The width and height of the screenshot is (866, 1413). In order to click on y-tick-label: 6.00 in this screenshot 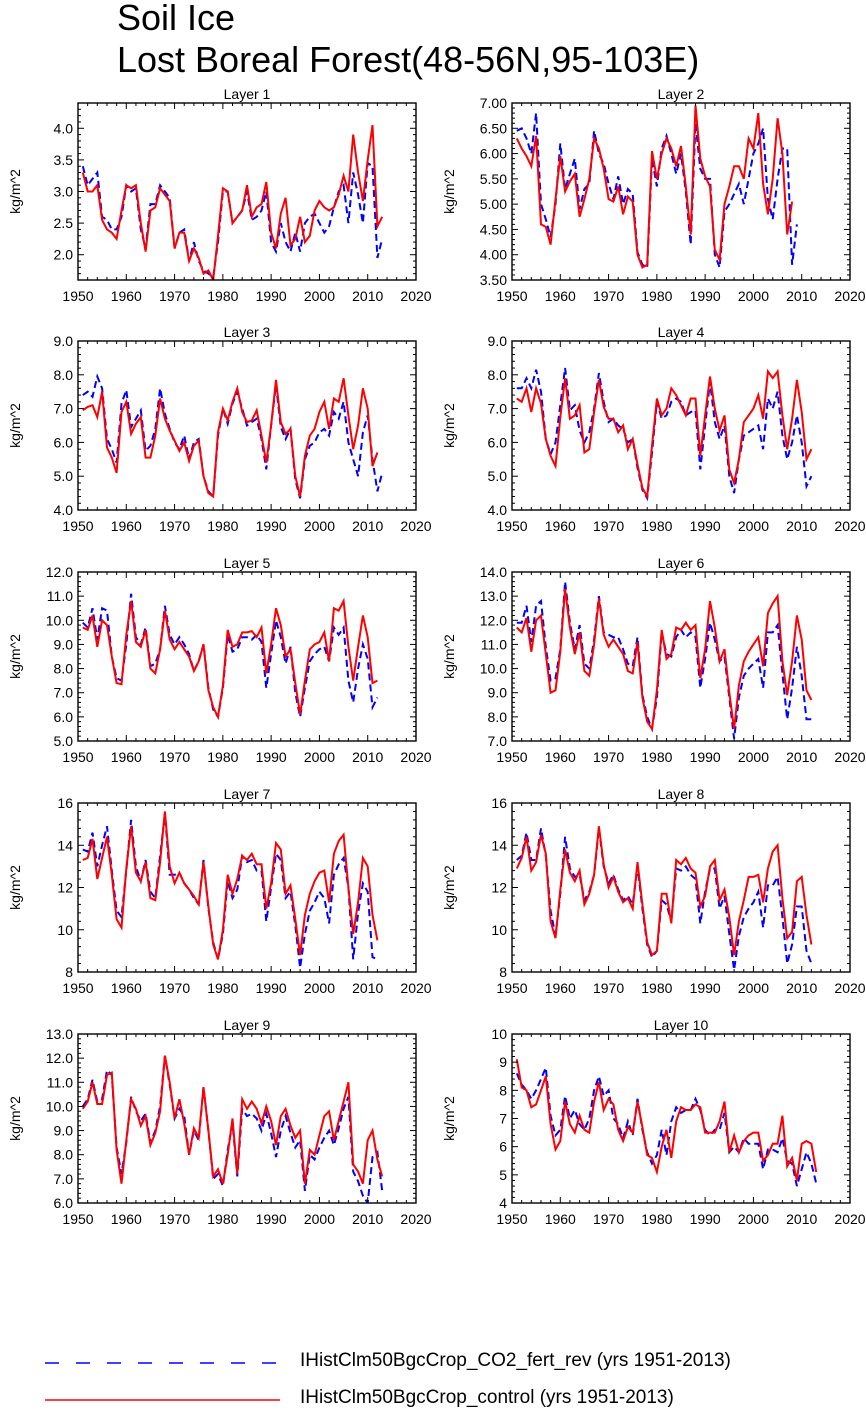, I will do `click(493, 154)`.